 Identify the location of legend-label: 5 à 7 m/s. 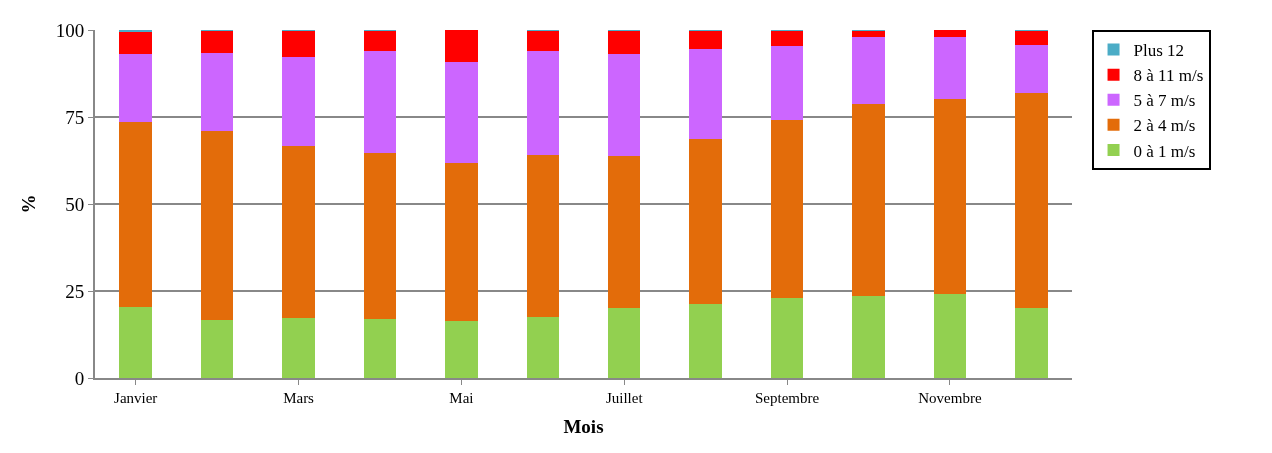
(1164, 101).